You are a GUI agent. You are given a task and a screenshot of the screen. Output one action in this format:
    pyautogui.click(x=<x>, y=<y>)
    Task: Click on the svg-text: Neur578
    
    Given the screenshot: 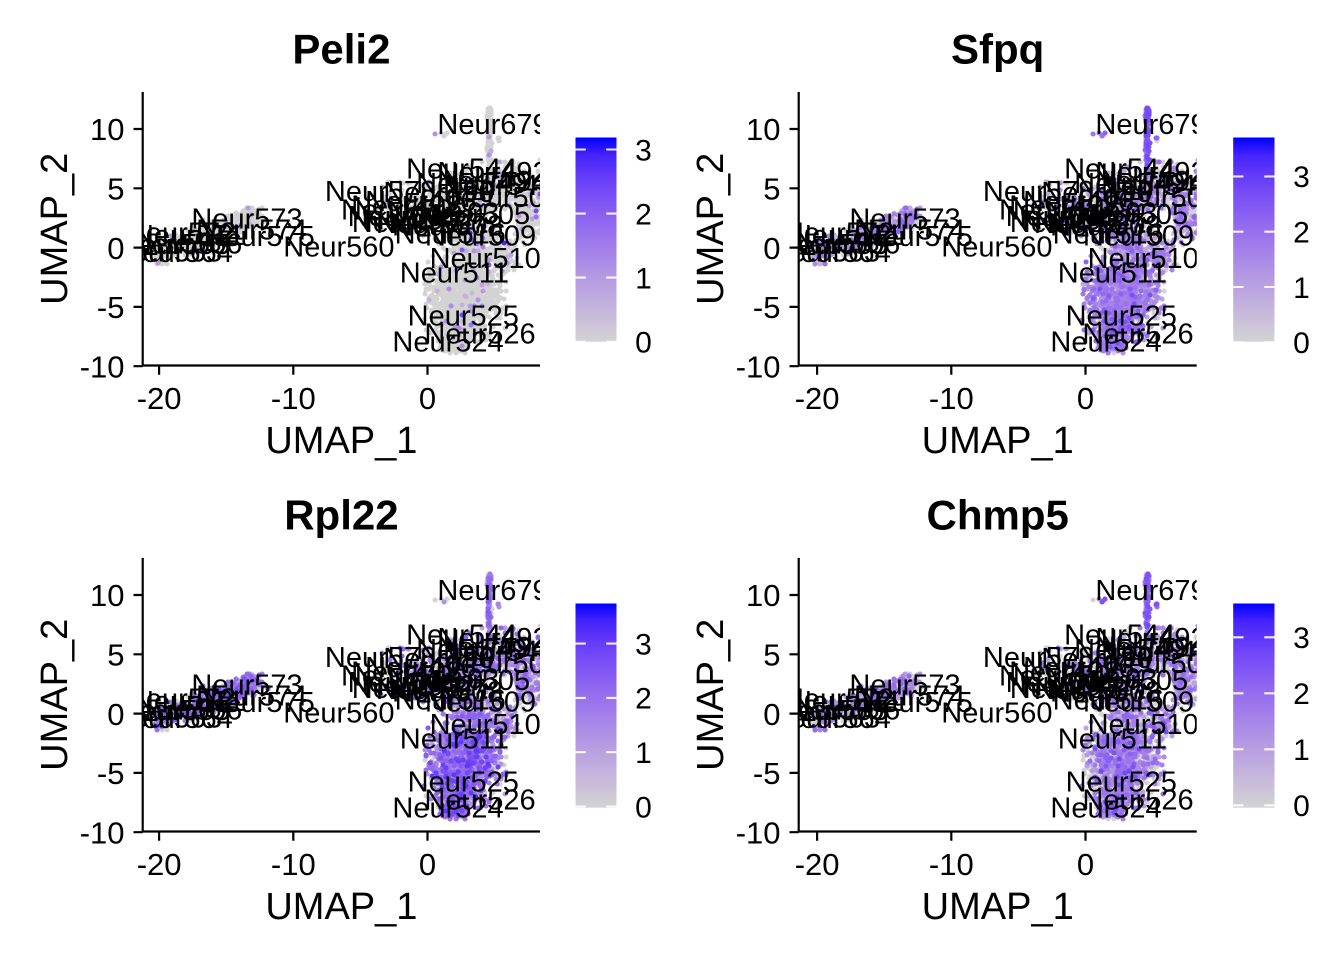 What is the action you would take?
    pyautogui.click(x=380, y=658)
    